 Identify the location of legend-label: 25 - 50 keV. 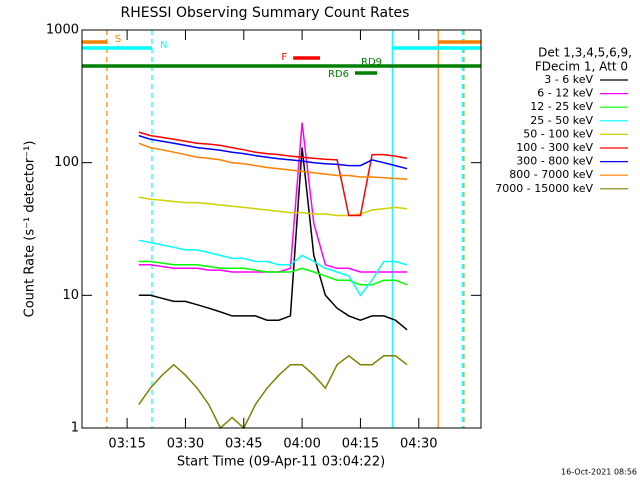
(561, 120).